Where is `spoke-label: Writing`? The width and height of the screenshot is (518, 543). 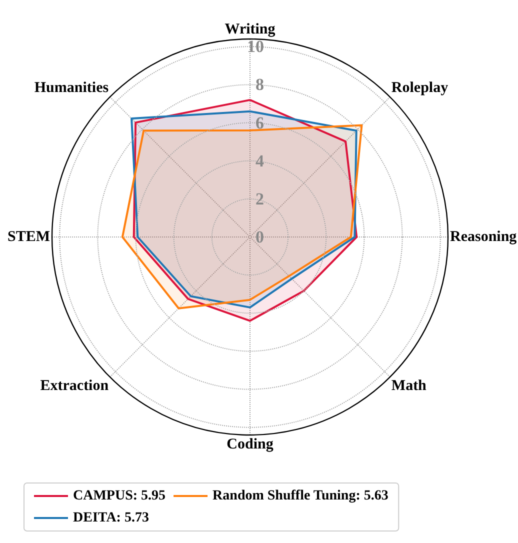 spoke-label: Writing is located at coordinates (250, 30).